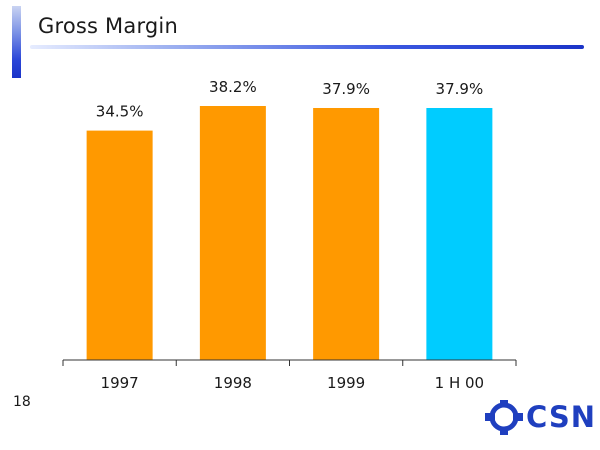  Describe the element at coordinates (504, 417) in the screenshot. I see `csn-logo-icon` at that location.